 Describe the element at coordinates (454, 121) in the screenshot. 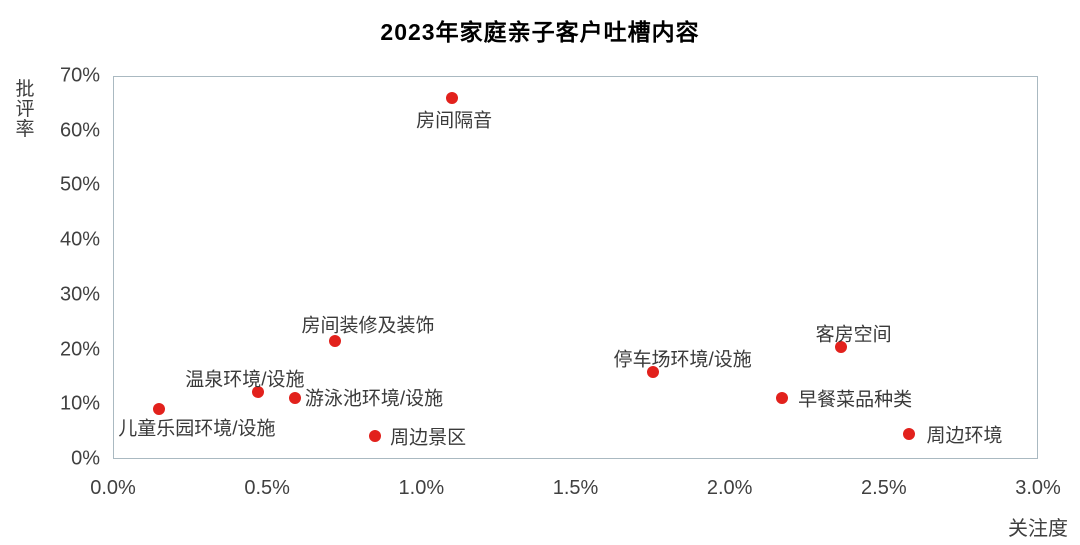

I see `data-point-label: 房间隔音` at that location.